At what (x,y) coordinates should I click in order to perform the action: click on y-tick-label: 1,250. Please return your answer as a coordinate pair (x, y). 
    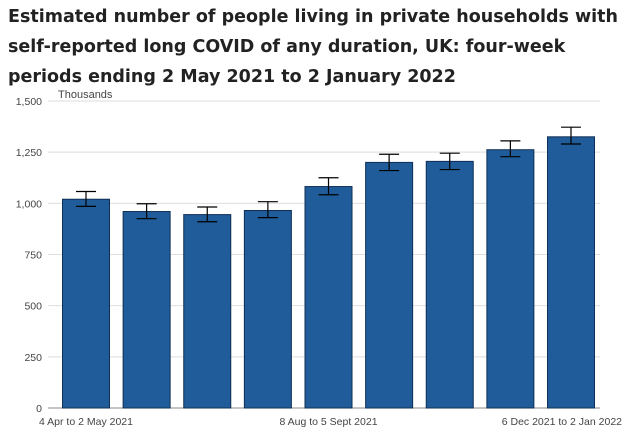
    Looking at the image, I should click on (29, 153).